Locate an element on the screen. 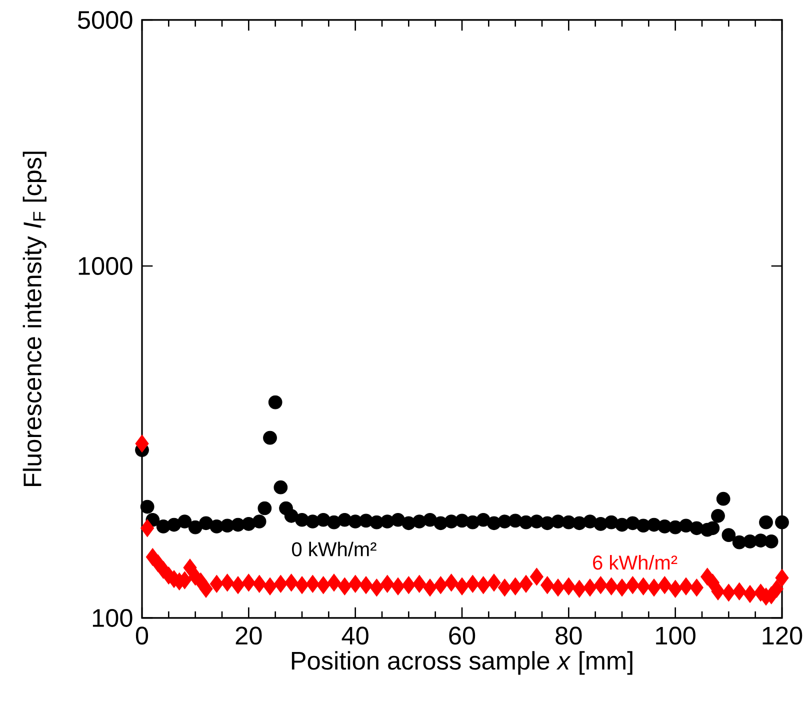 The image size is (811, 728). series-label: 6 kWh/m² is located at coordinates (635, 562).